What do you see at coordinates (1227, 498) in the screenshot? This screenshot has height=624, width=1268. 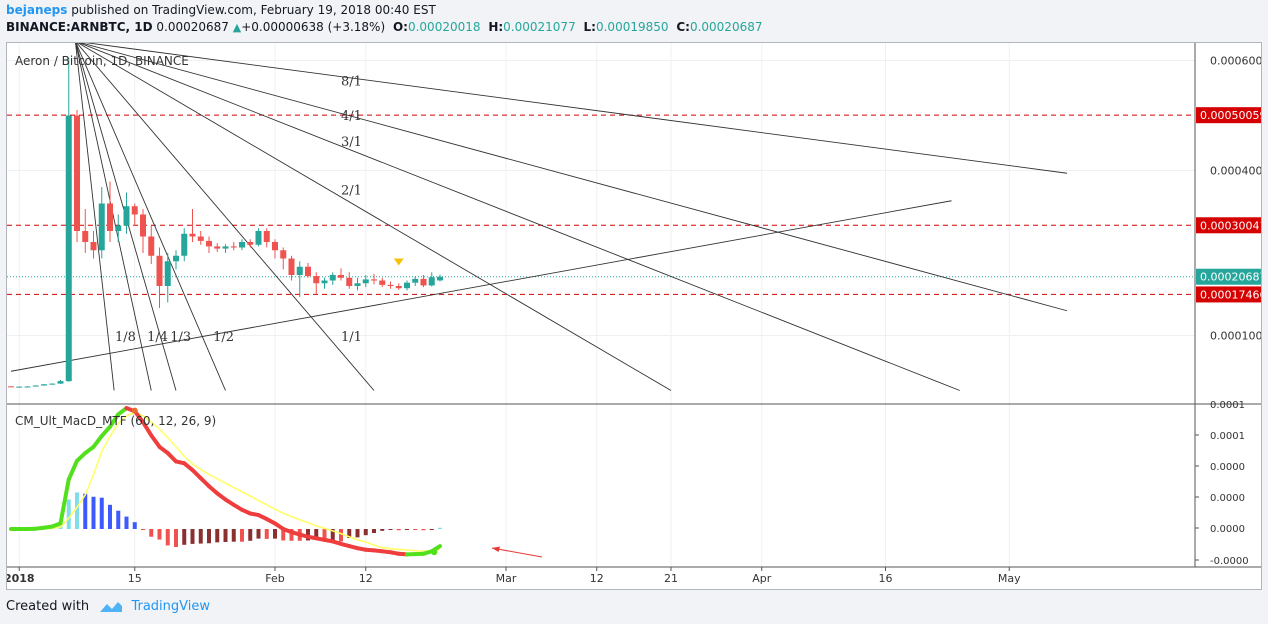 I see `macd-axis-label-3: 0.0000` at bounding box center [1227, 498].